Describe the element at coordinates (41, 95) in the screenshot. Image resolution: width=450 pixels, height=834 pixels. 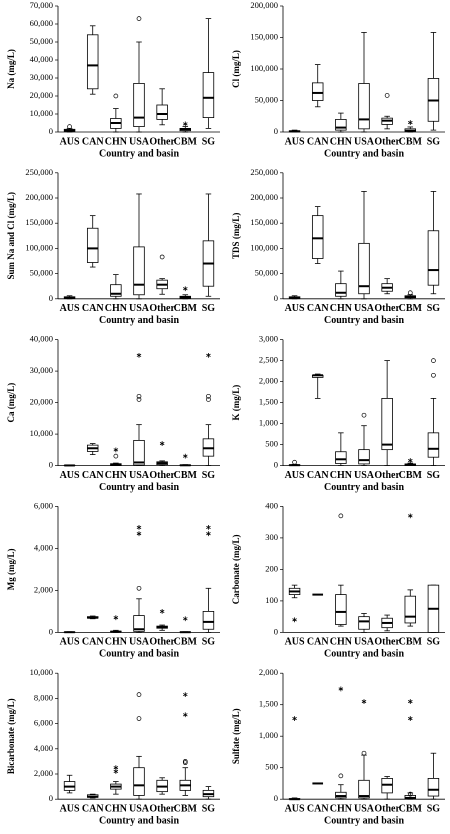
I see `y-tick-label: 20,000` at that location.